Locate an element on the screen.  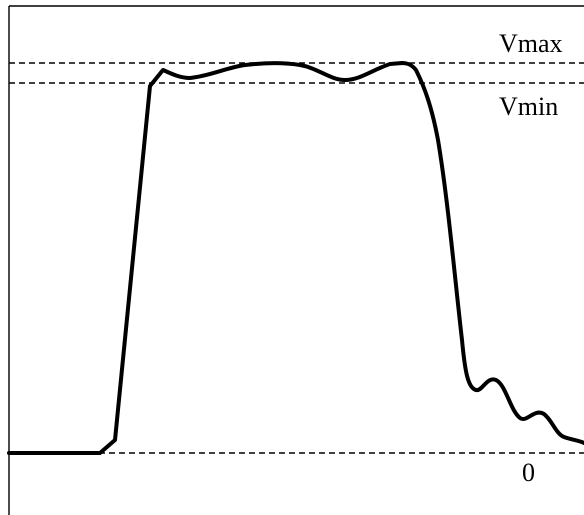
vmax-label: Vmax is located at coordinates (531, 43).